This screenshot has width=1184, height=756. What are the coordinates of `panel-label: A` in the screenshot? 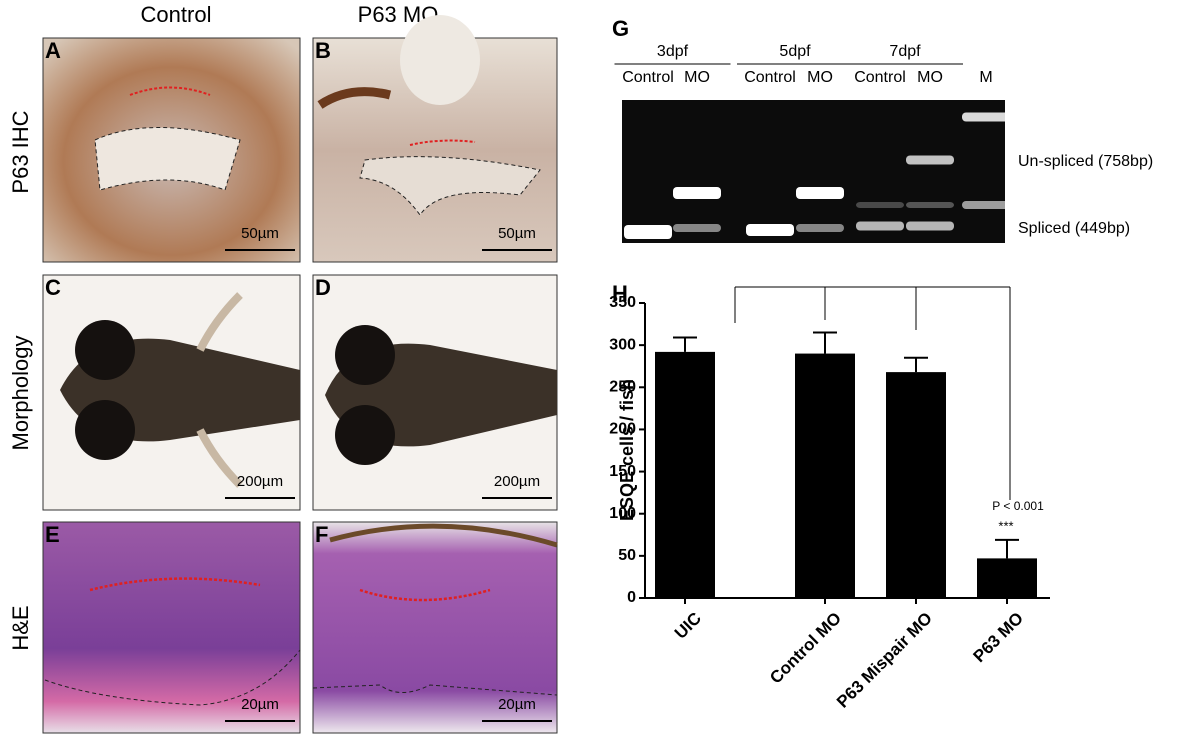 It's located at (53, 50).